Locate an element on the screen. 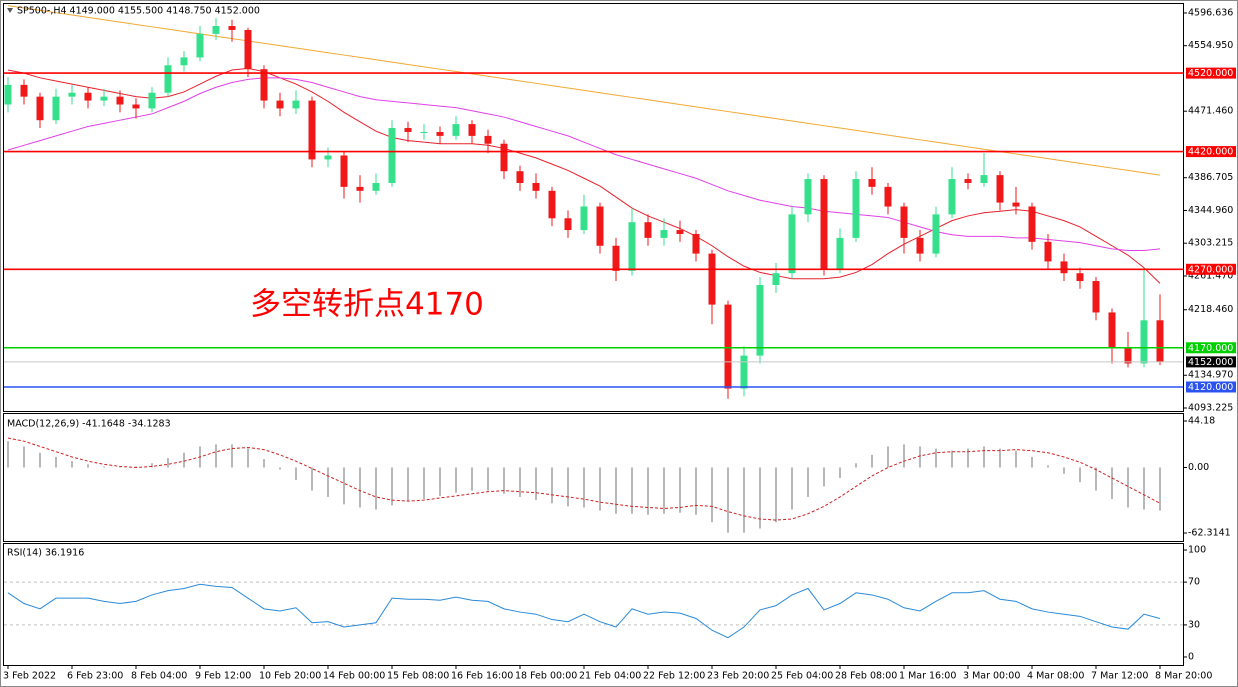 This screenshot has width=1238, height=687. level-label: 4420.000 is located at coordinates (1210, 152).